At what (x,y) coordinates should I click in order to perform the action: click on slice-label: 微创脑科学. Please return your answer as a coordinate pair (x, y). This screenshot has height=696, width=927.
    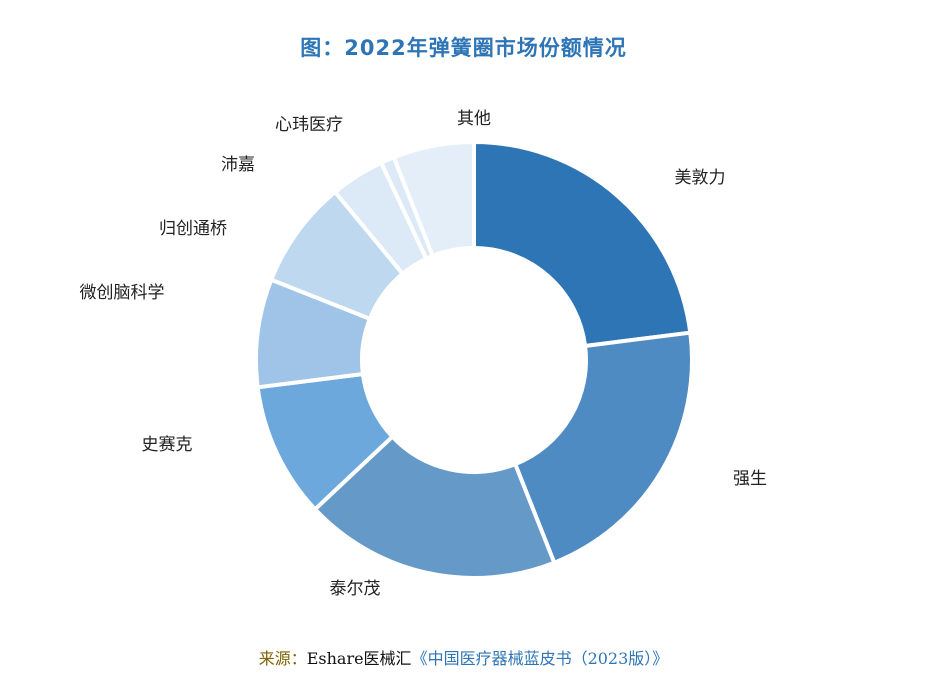
    Looking at the image, I should click on (122, 293).